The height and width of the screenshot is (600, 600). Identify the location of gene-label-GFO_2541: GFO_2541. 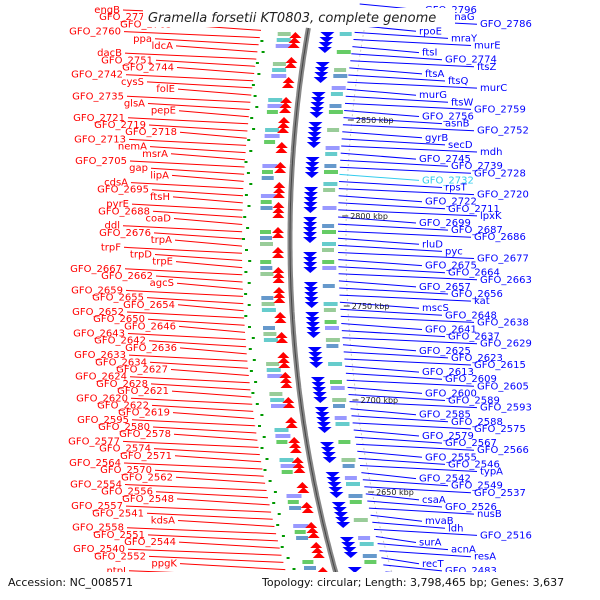
(118, 513).